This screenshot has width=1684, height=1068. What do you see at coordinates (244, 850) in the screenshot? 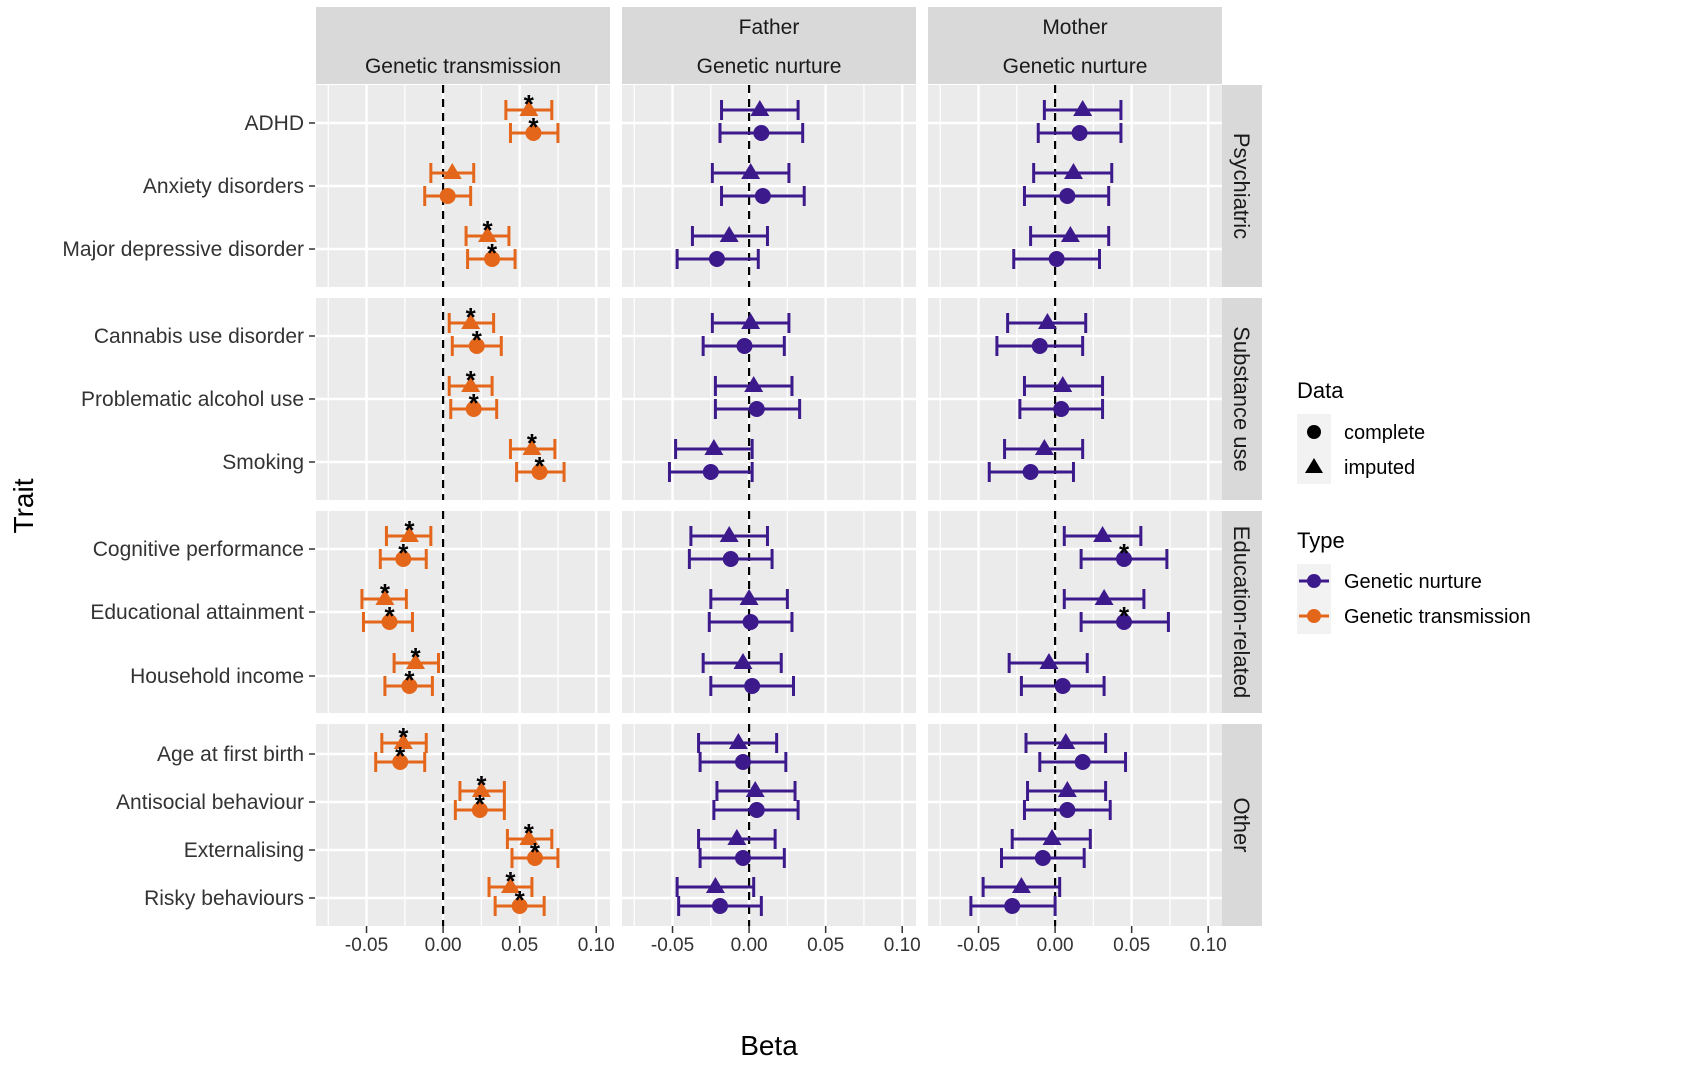
I see `trait-label: Externalising` at bounding box center [244, 850].